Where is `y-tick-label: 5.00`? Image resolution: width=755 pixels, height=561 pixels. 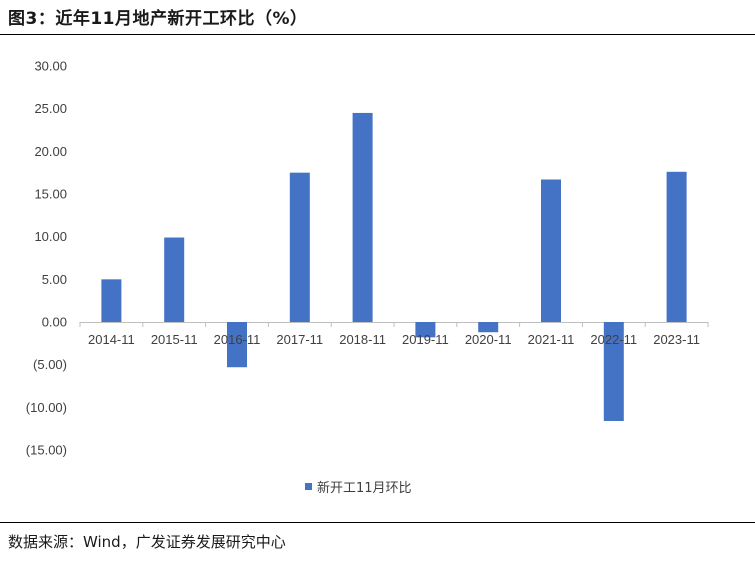 y-tick-label: 5.00 is located at coordinates (54, 279).